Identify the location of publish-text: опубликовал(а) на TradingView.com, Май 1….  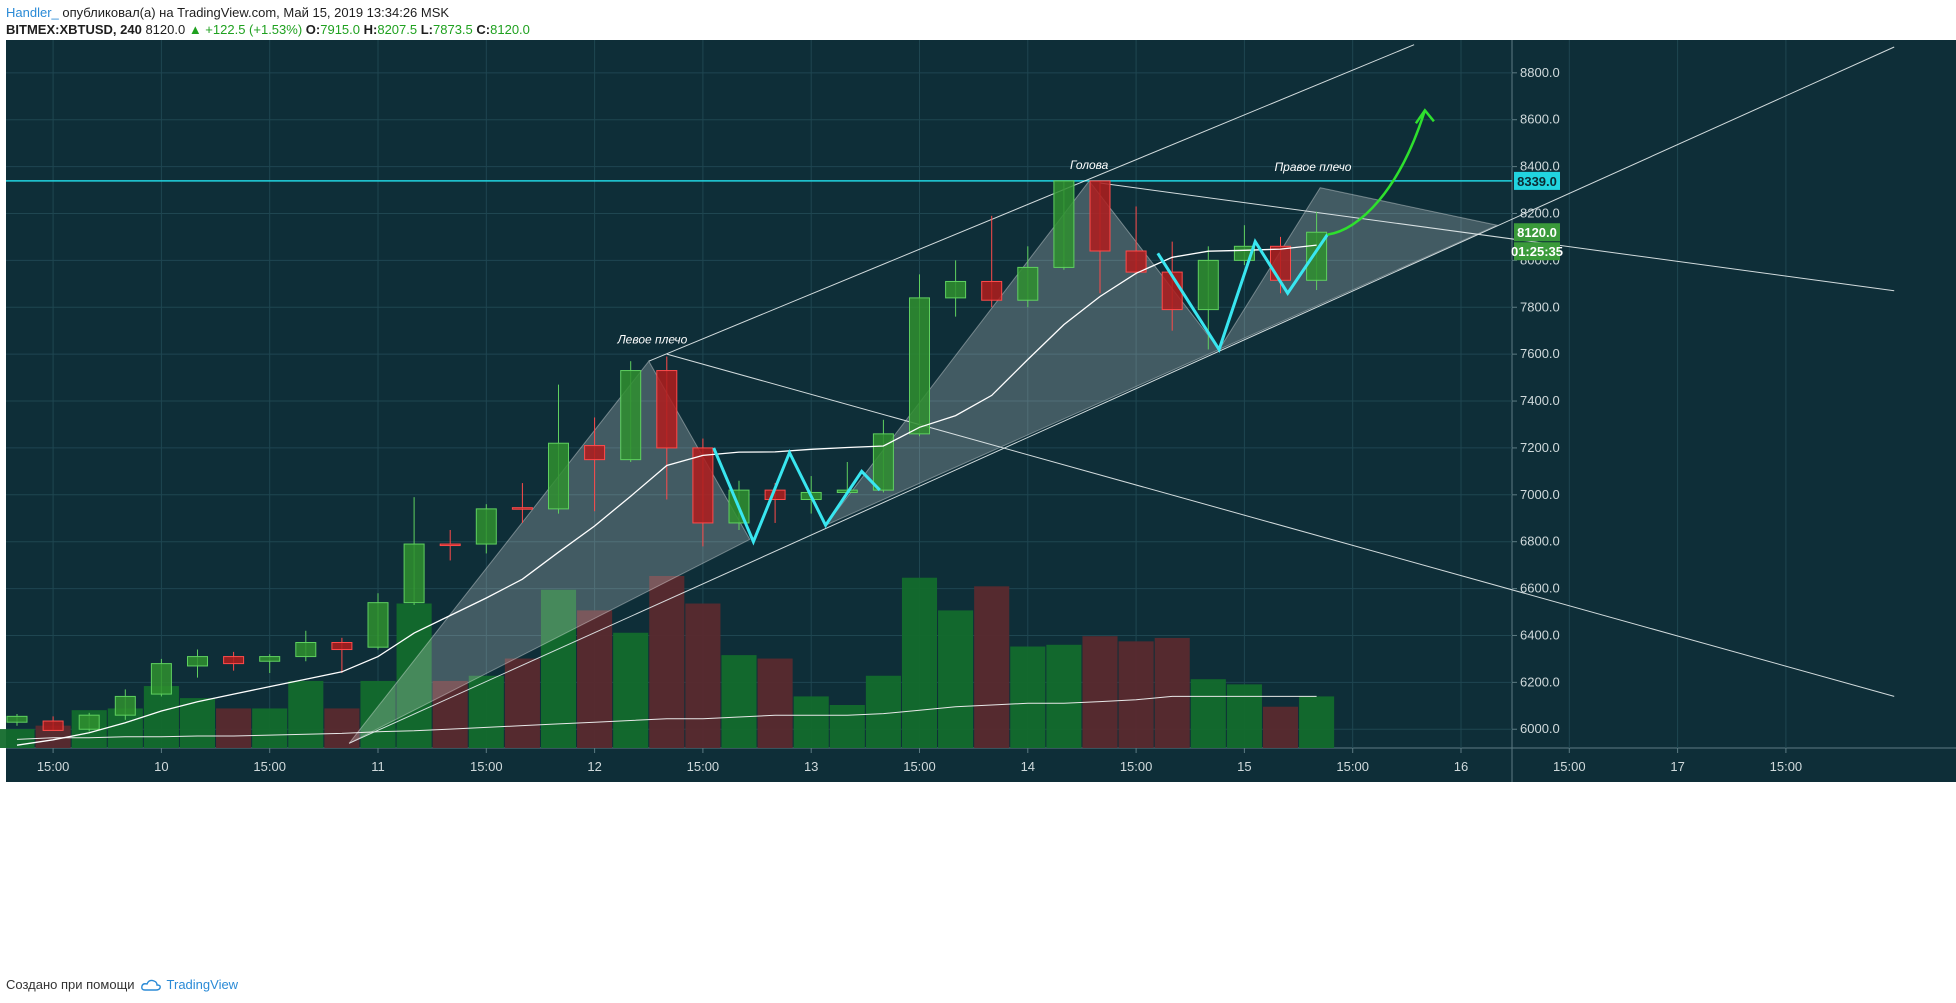
(256, 12).